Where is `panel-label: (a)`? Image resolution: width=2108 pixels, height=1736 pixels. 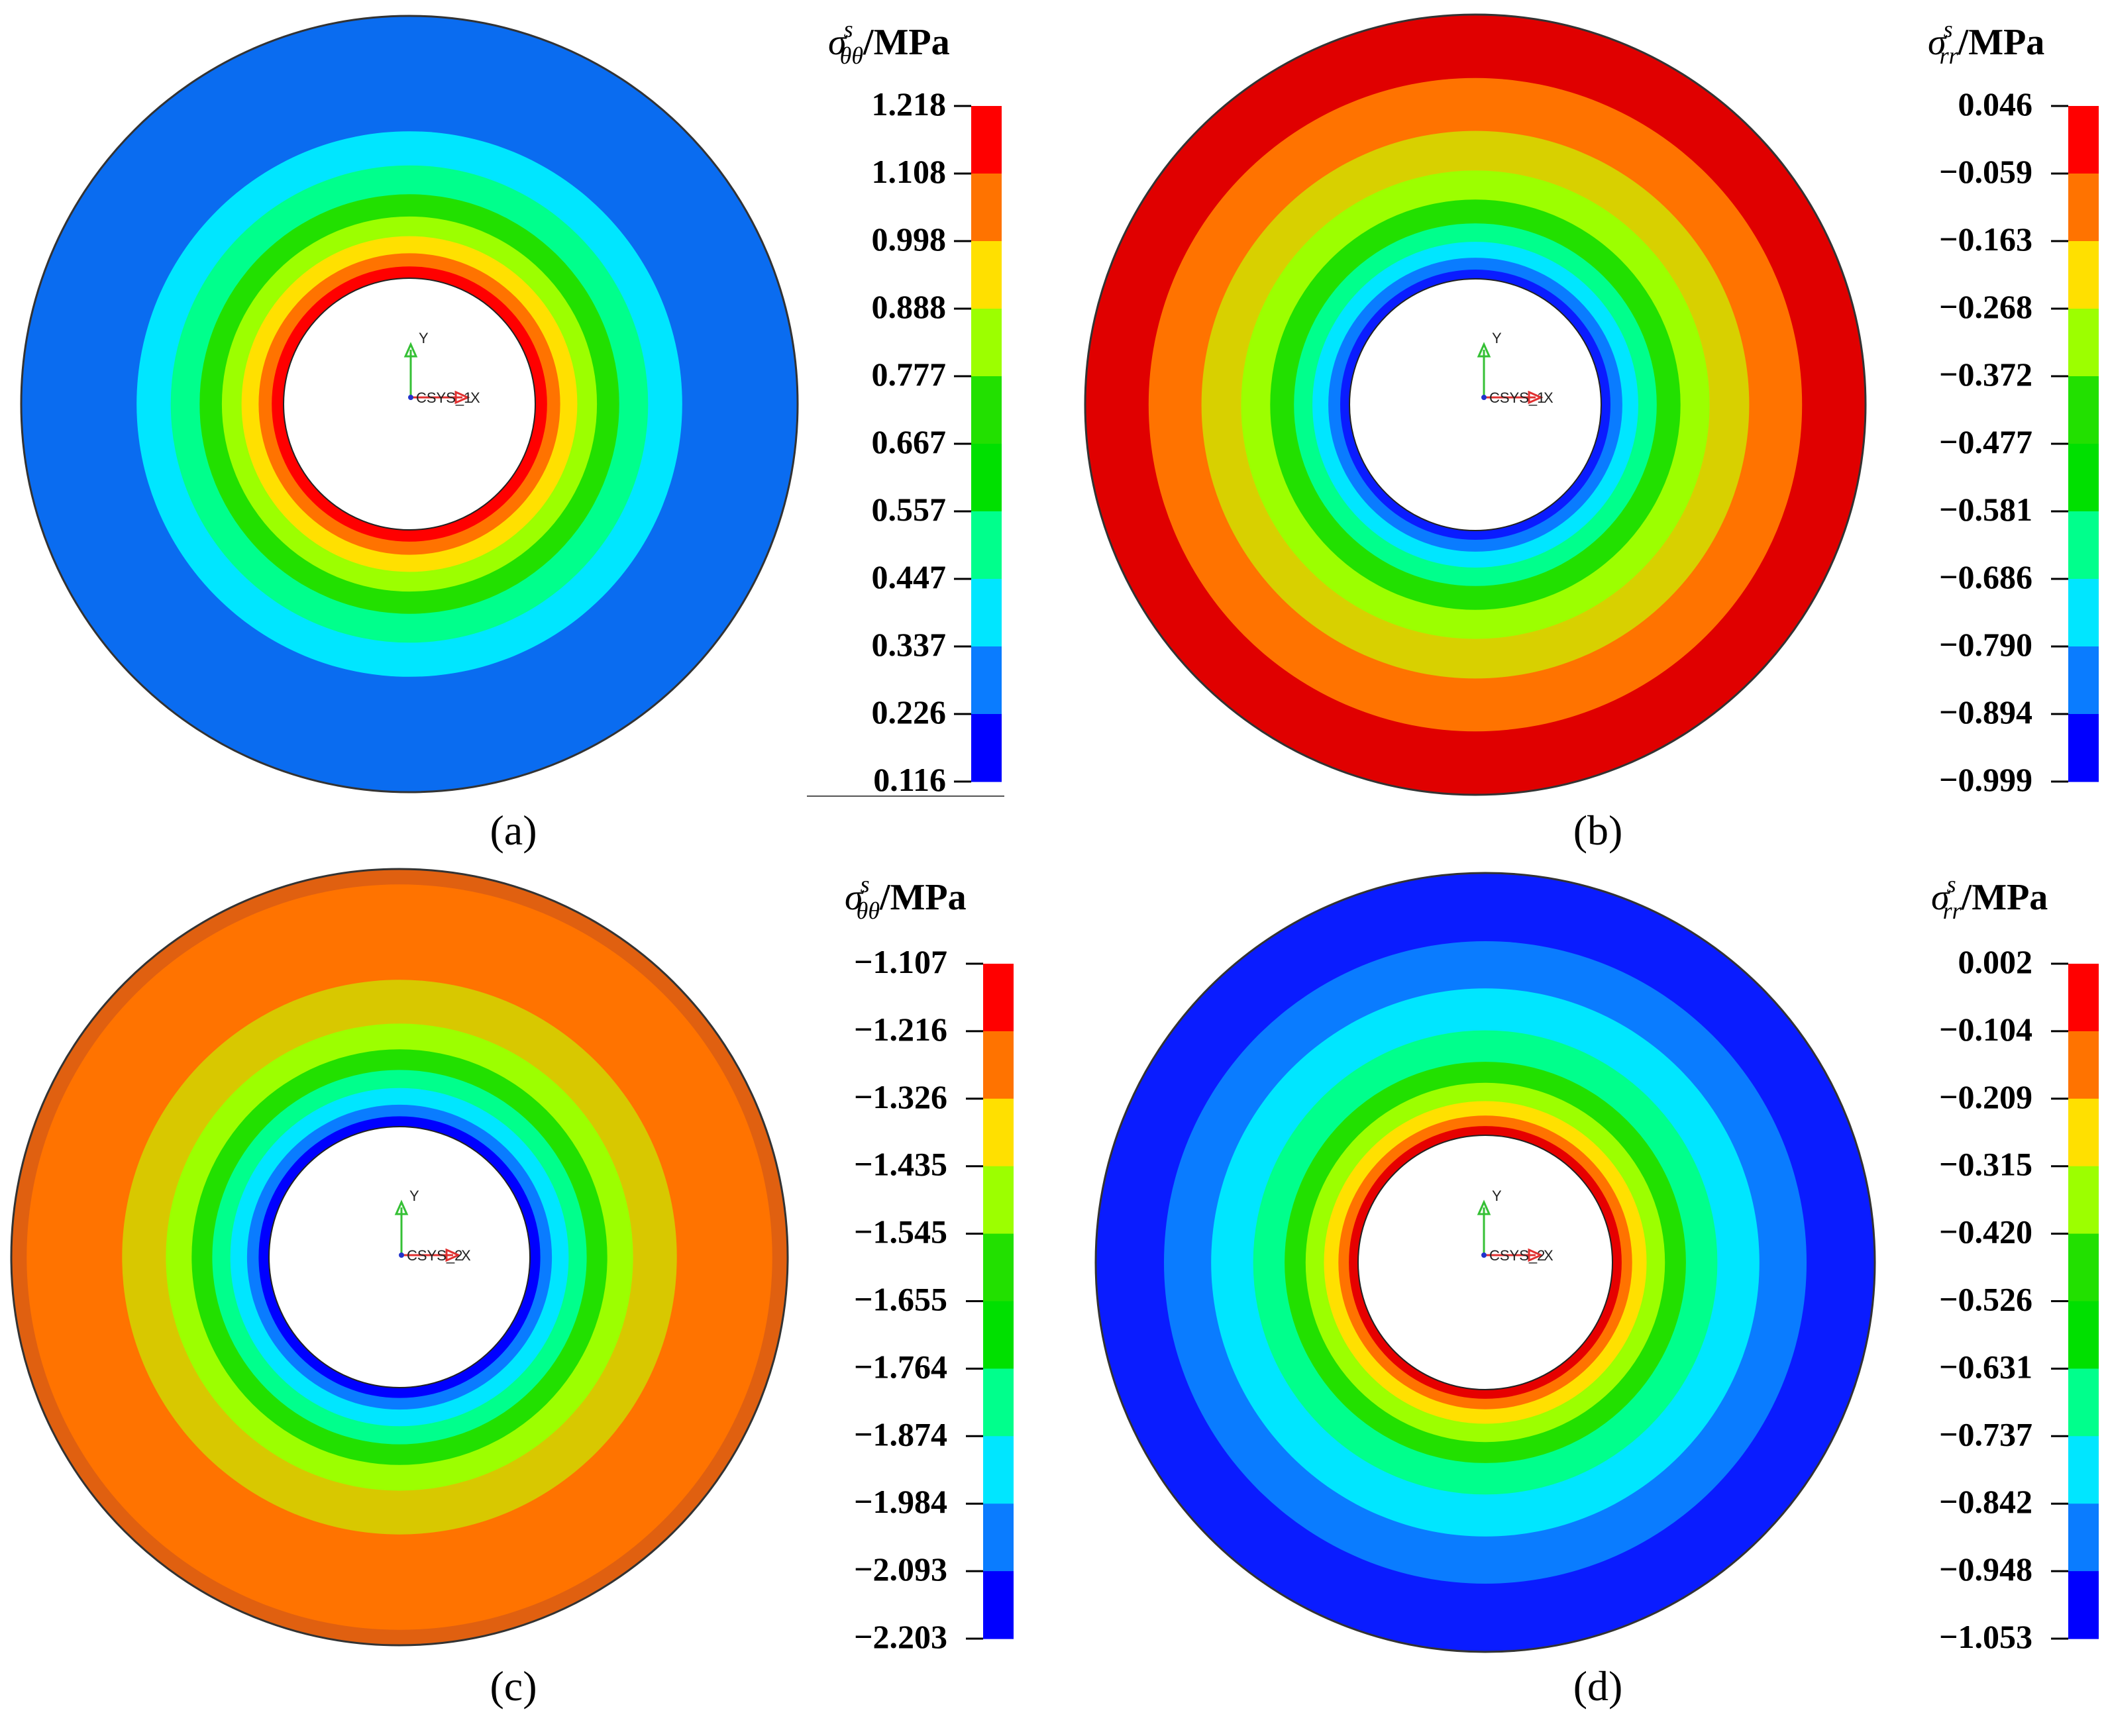 panel-label: (a) is located at coordinates (513, 830).